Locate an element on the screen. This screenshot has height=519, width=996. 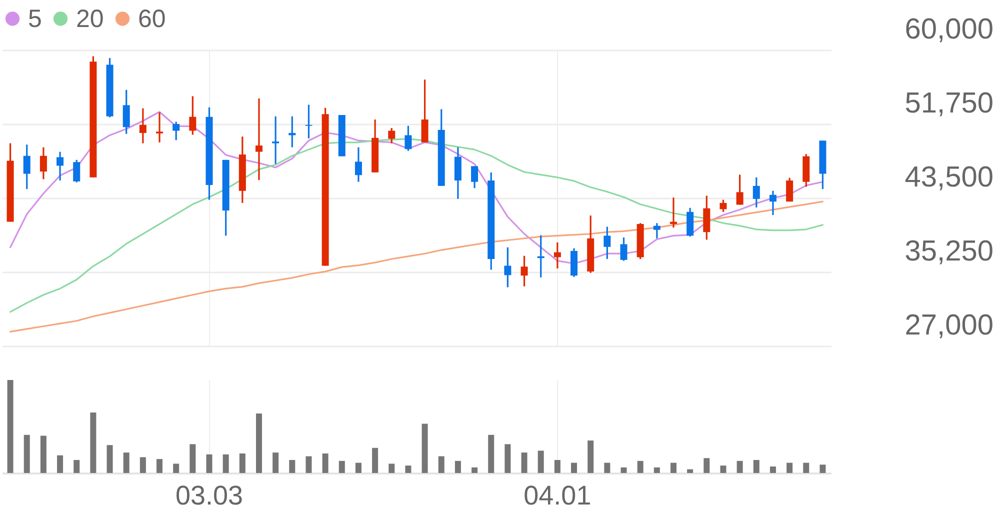
y-tick-label: 43,500 is located at coordinates (949, 178).